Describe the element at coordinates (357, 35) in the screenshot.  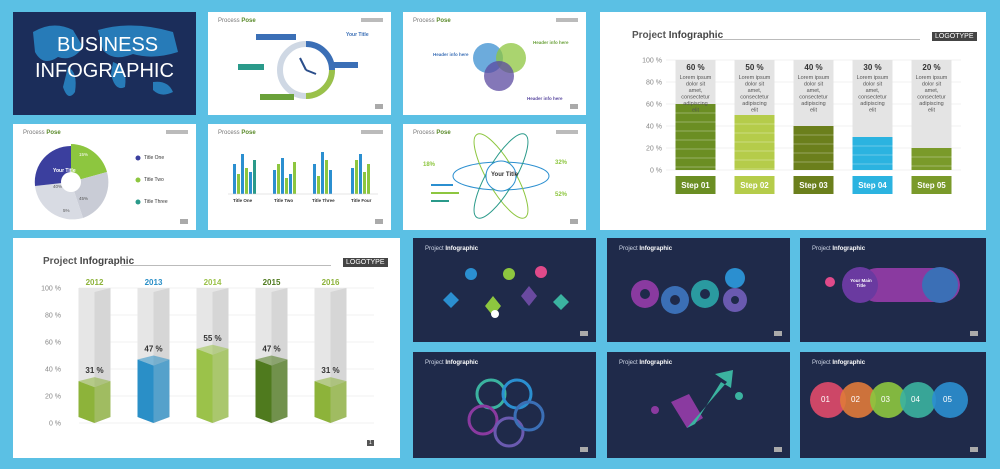
I see `your-title-label: Your Title` at that location.